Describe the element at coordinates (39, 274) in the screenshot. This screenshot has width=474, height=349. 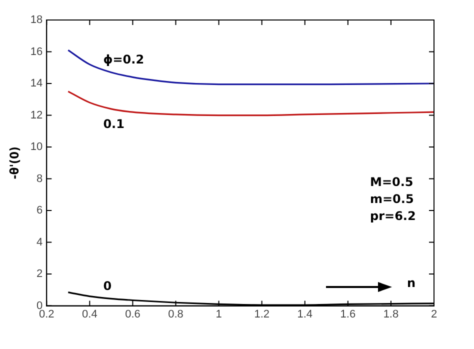
I see `y-tick-label: 2` at that location.